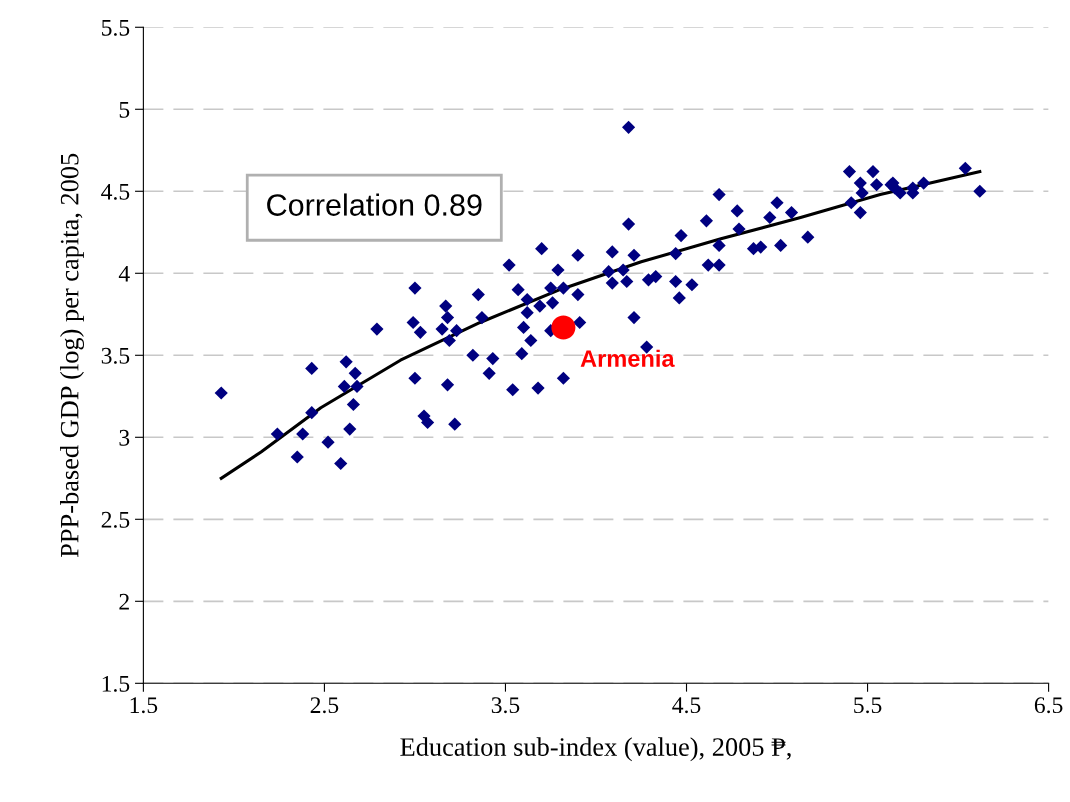 The height and width of the screenshot is (802, 1070). Describe the element at coordinates (124, 601) in the screenshot. I see `y-tick-label: 2` at that location.